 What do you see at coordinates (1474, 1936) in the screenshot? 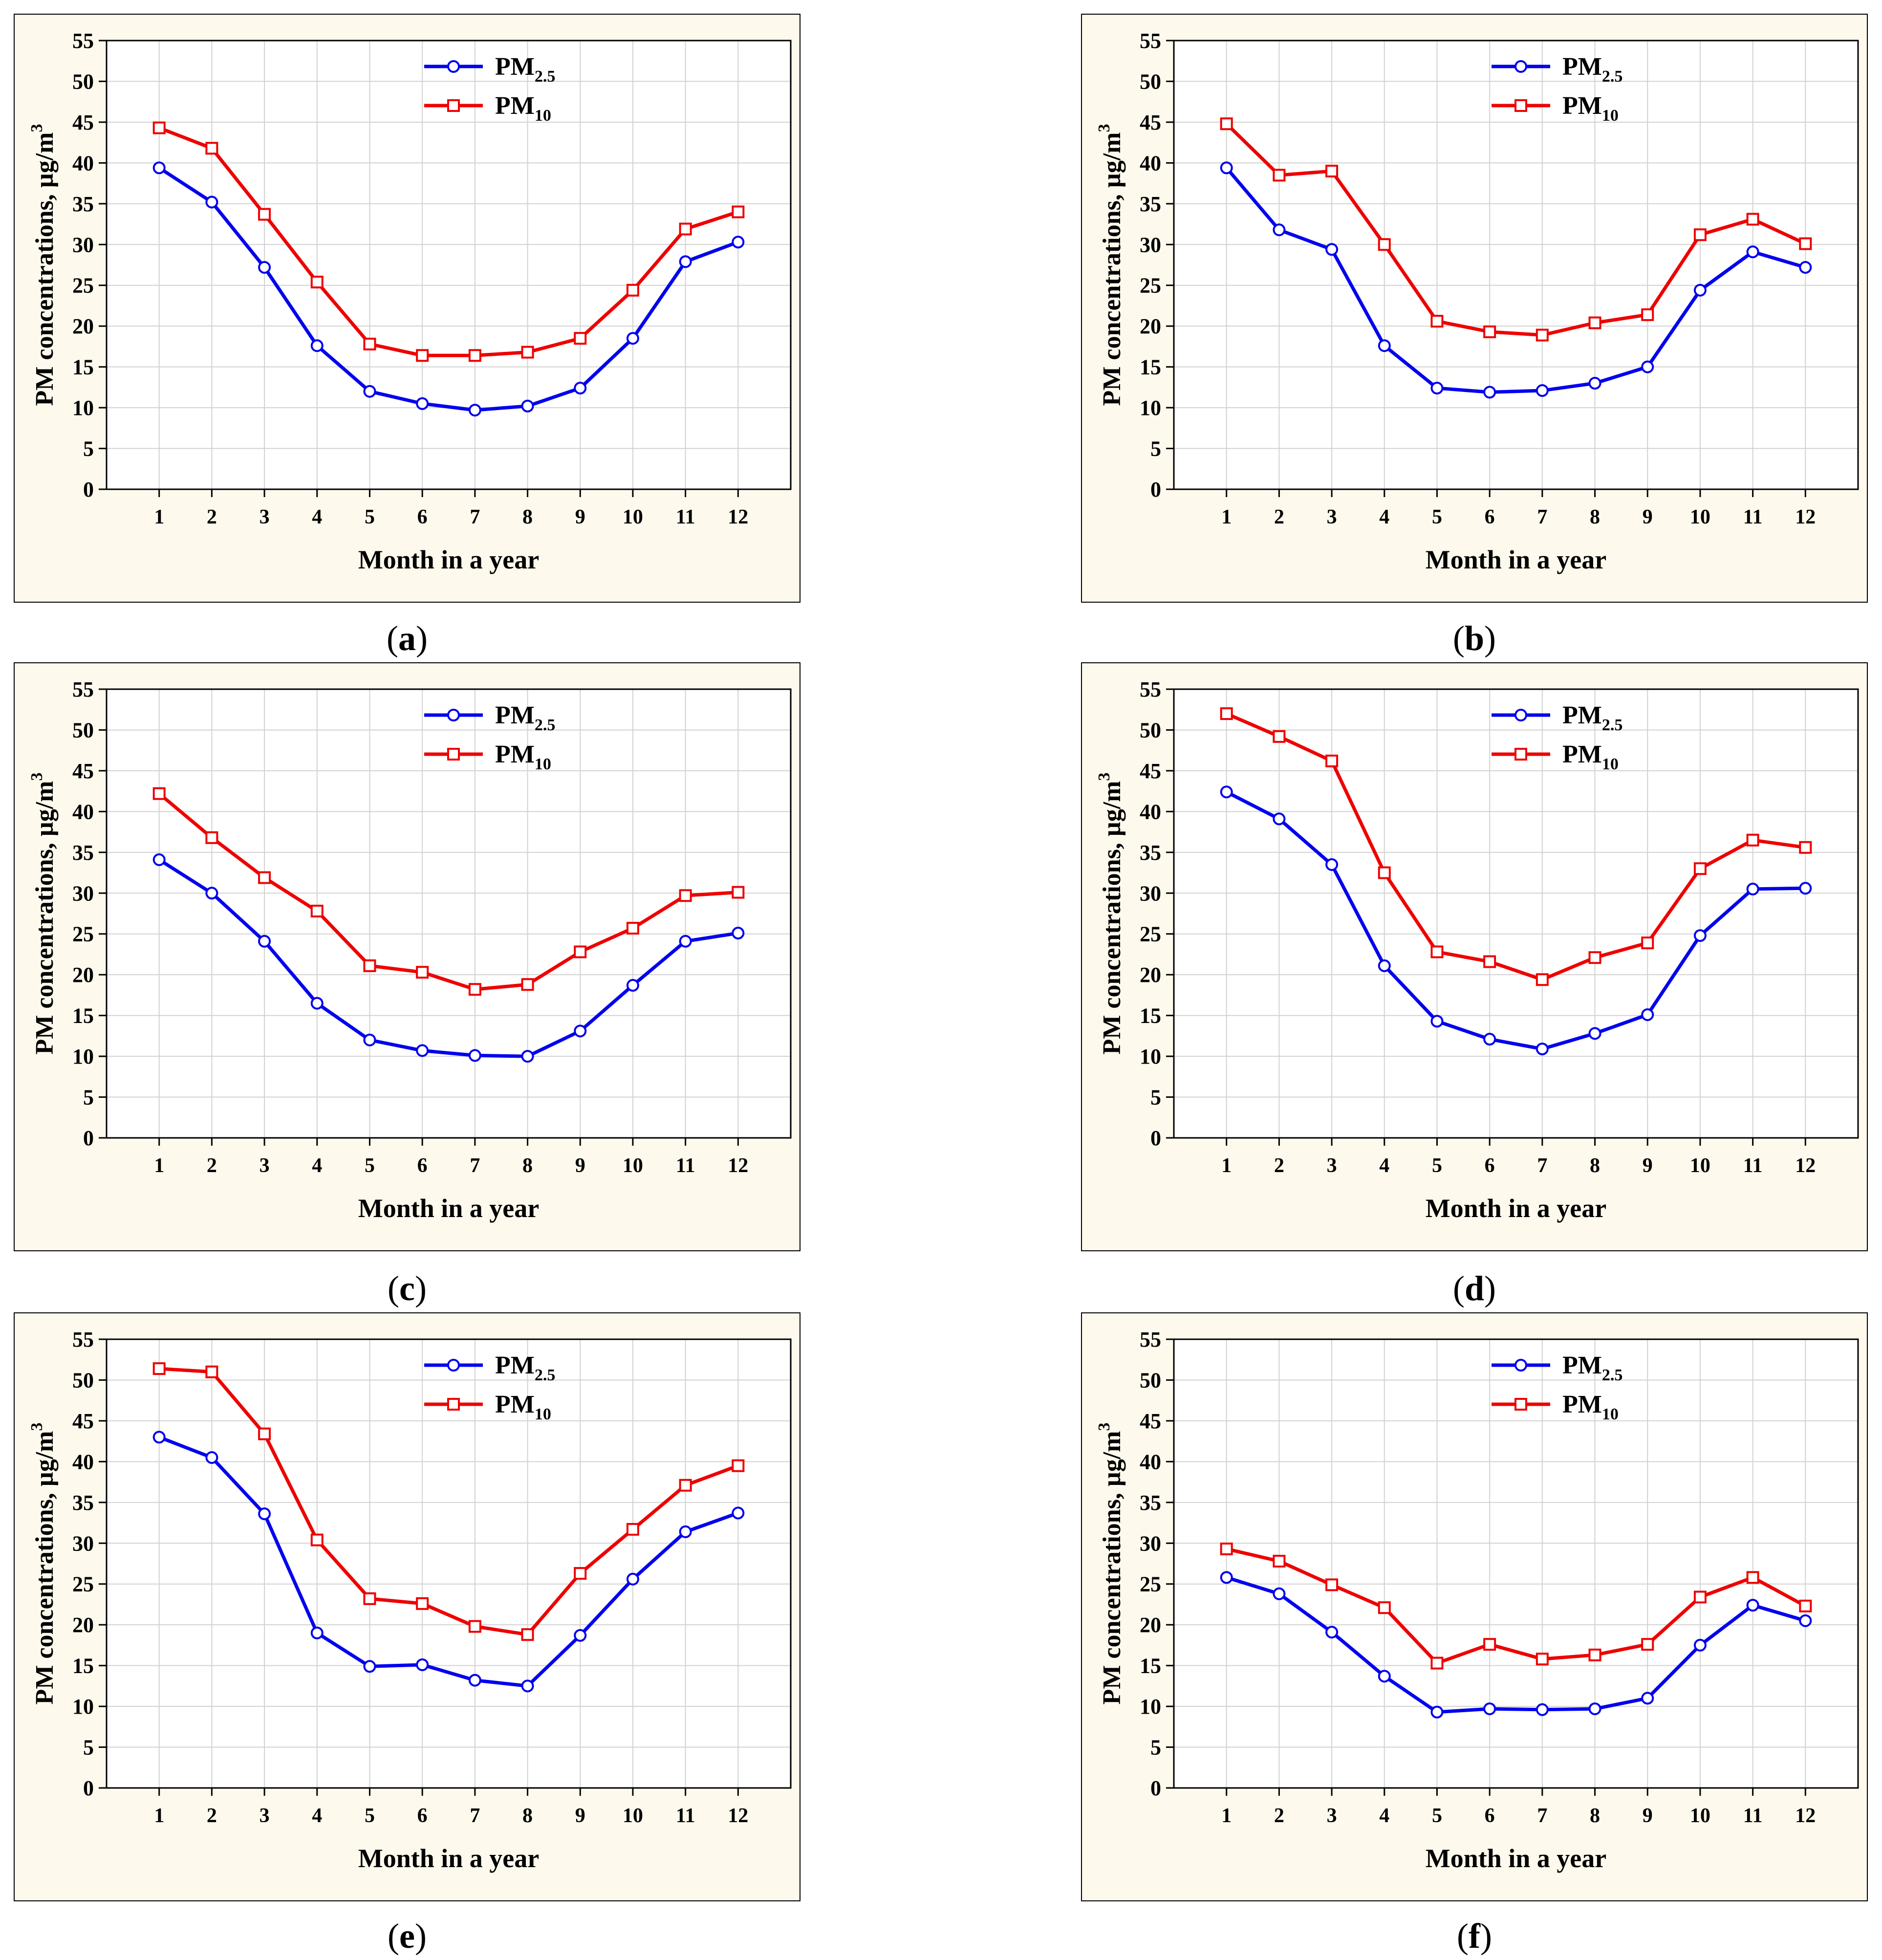
I see `caption-f: (f)` at bounding box center [1474, 1936].